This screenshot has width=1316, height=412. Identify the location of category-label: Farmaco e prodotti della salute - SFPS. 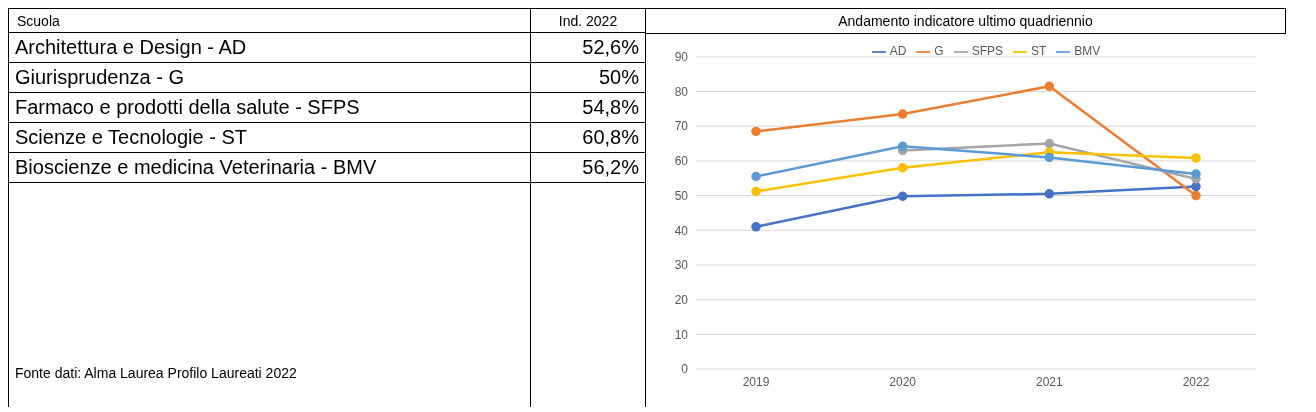
(269, 107).